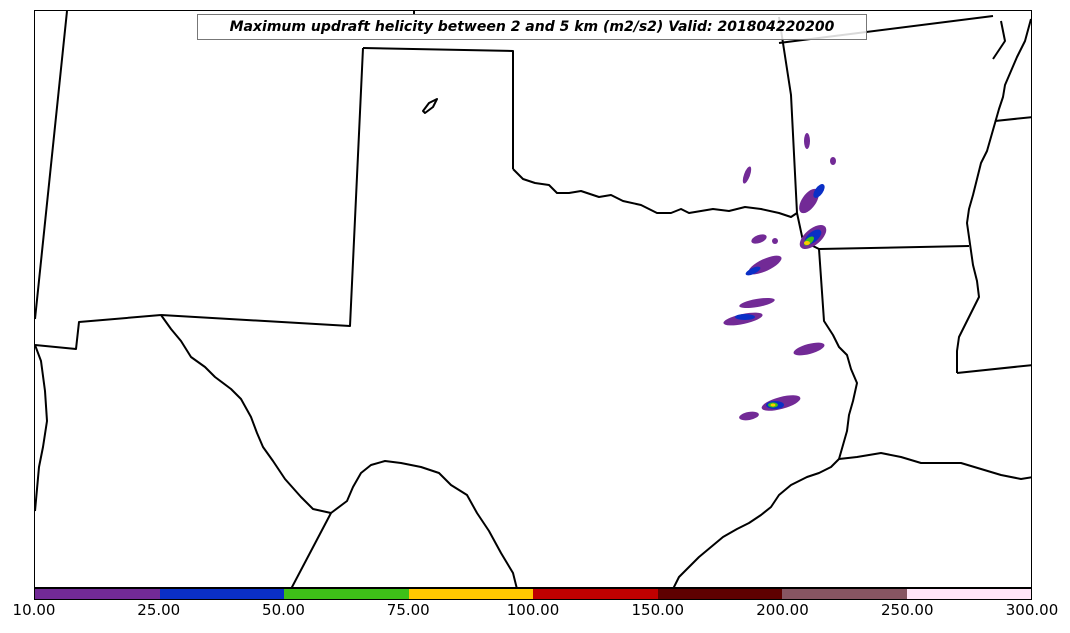 This screenshot has height=633, width=1070. I want to click on colorbar-tick-label: 100.00, so click(533, 610).